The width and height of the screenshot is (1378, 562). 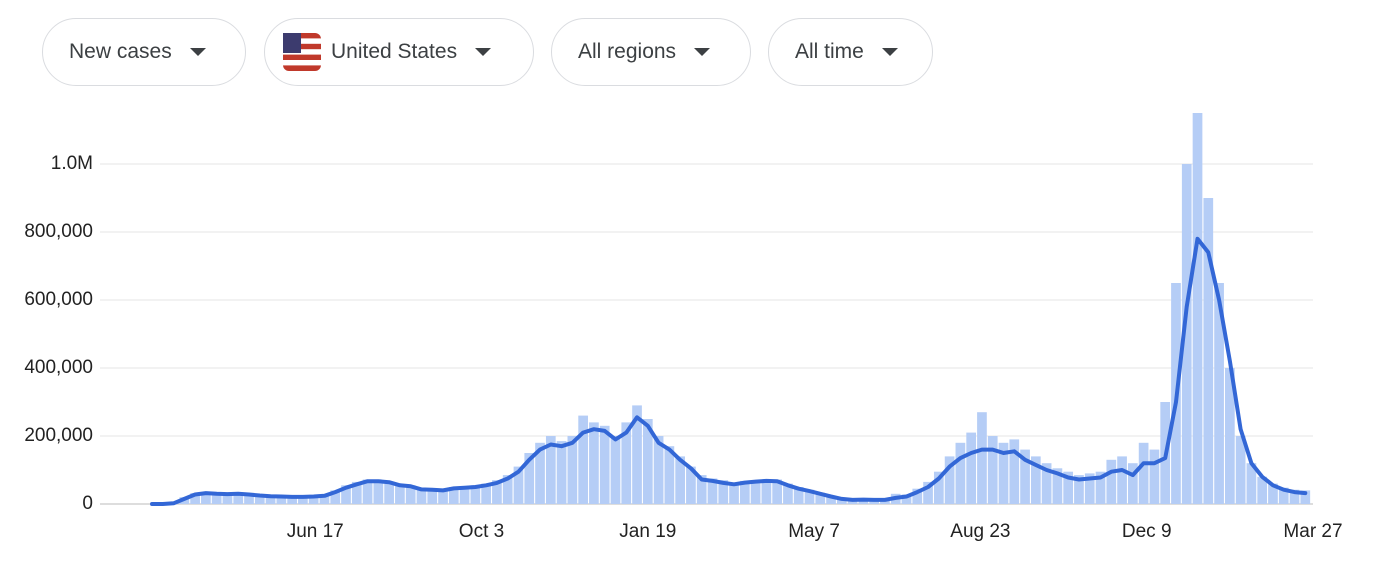 I want to click on x-tick-label: Jun 17, so click(x=315, y=531).